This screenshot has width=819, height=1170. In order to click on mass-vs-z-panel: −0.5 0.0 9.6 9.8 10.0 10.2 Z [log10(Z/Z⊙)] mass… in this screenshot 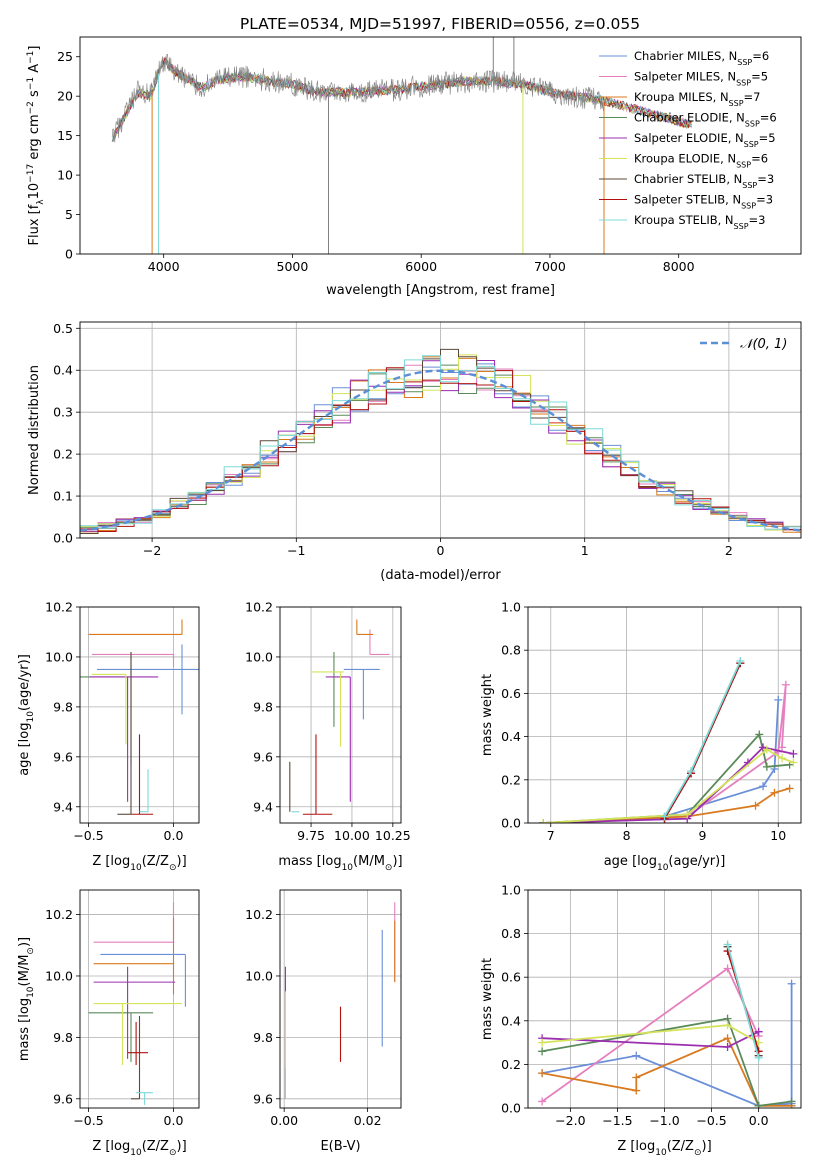, I will do `click(108, 1023)`.